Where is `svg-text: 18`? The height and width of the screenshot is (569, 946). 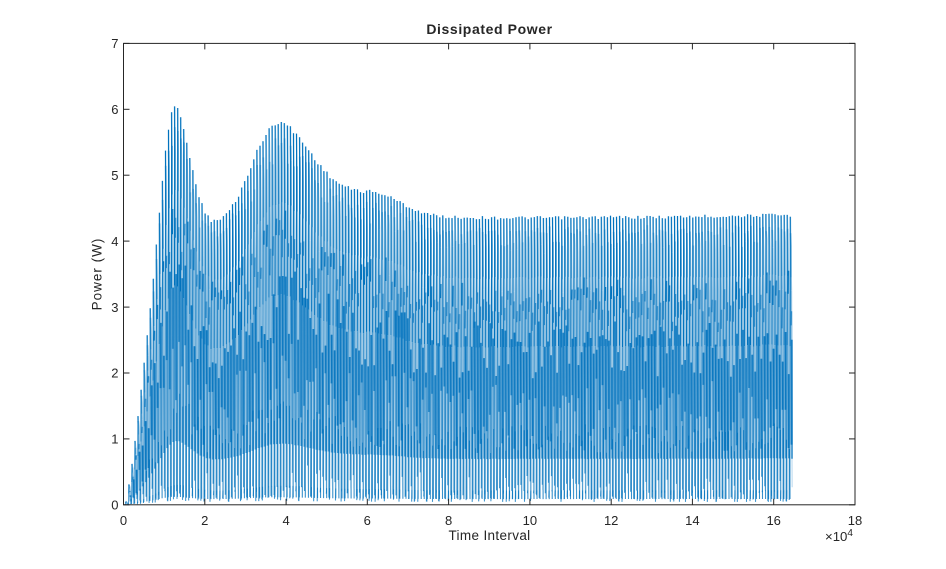
svg-text: 18 is located at coordinates (855, 520).